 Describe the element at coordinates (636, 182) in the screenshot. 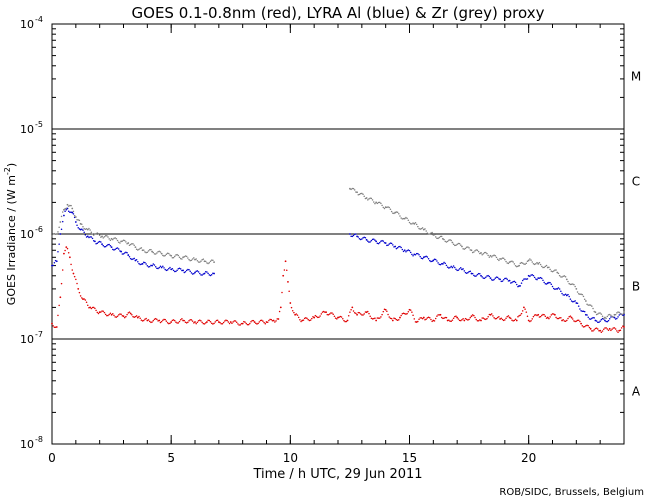

I see `flare-class-label: C` at that location.